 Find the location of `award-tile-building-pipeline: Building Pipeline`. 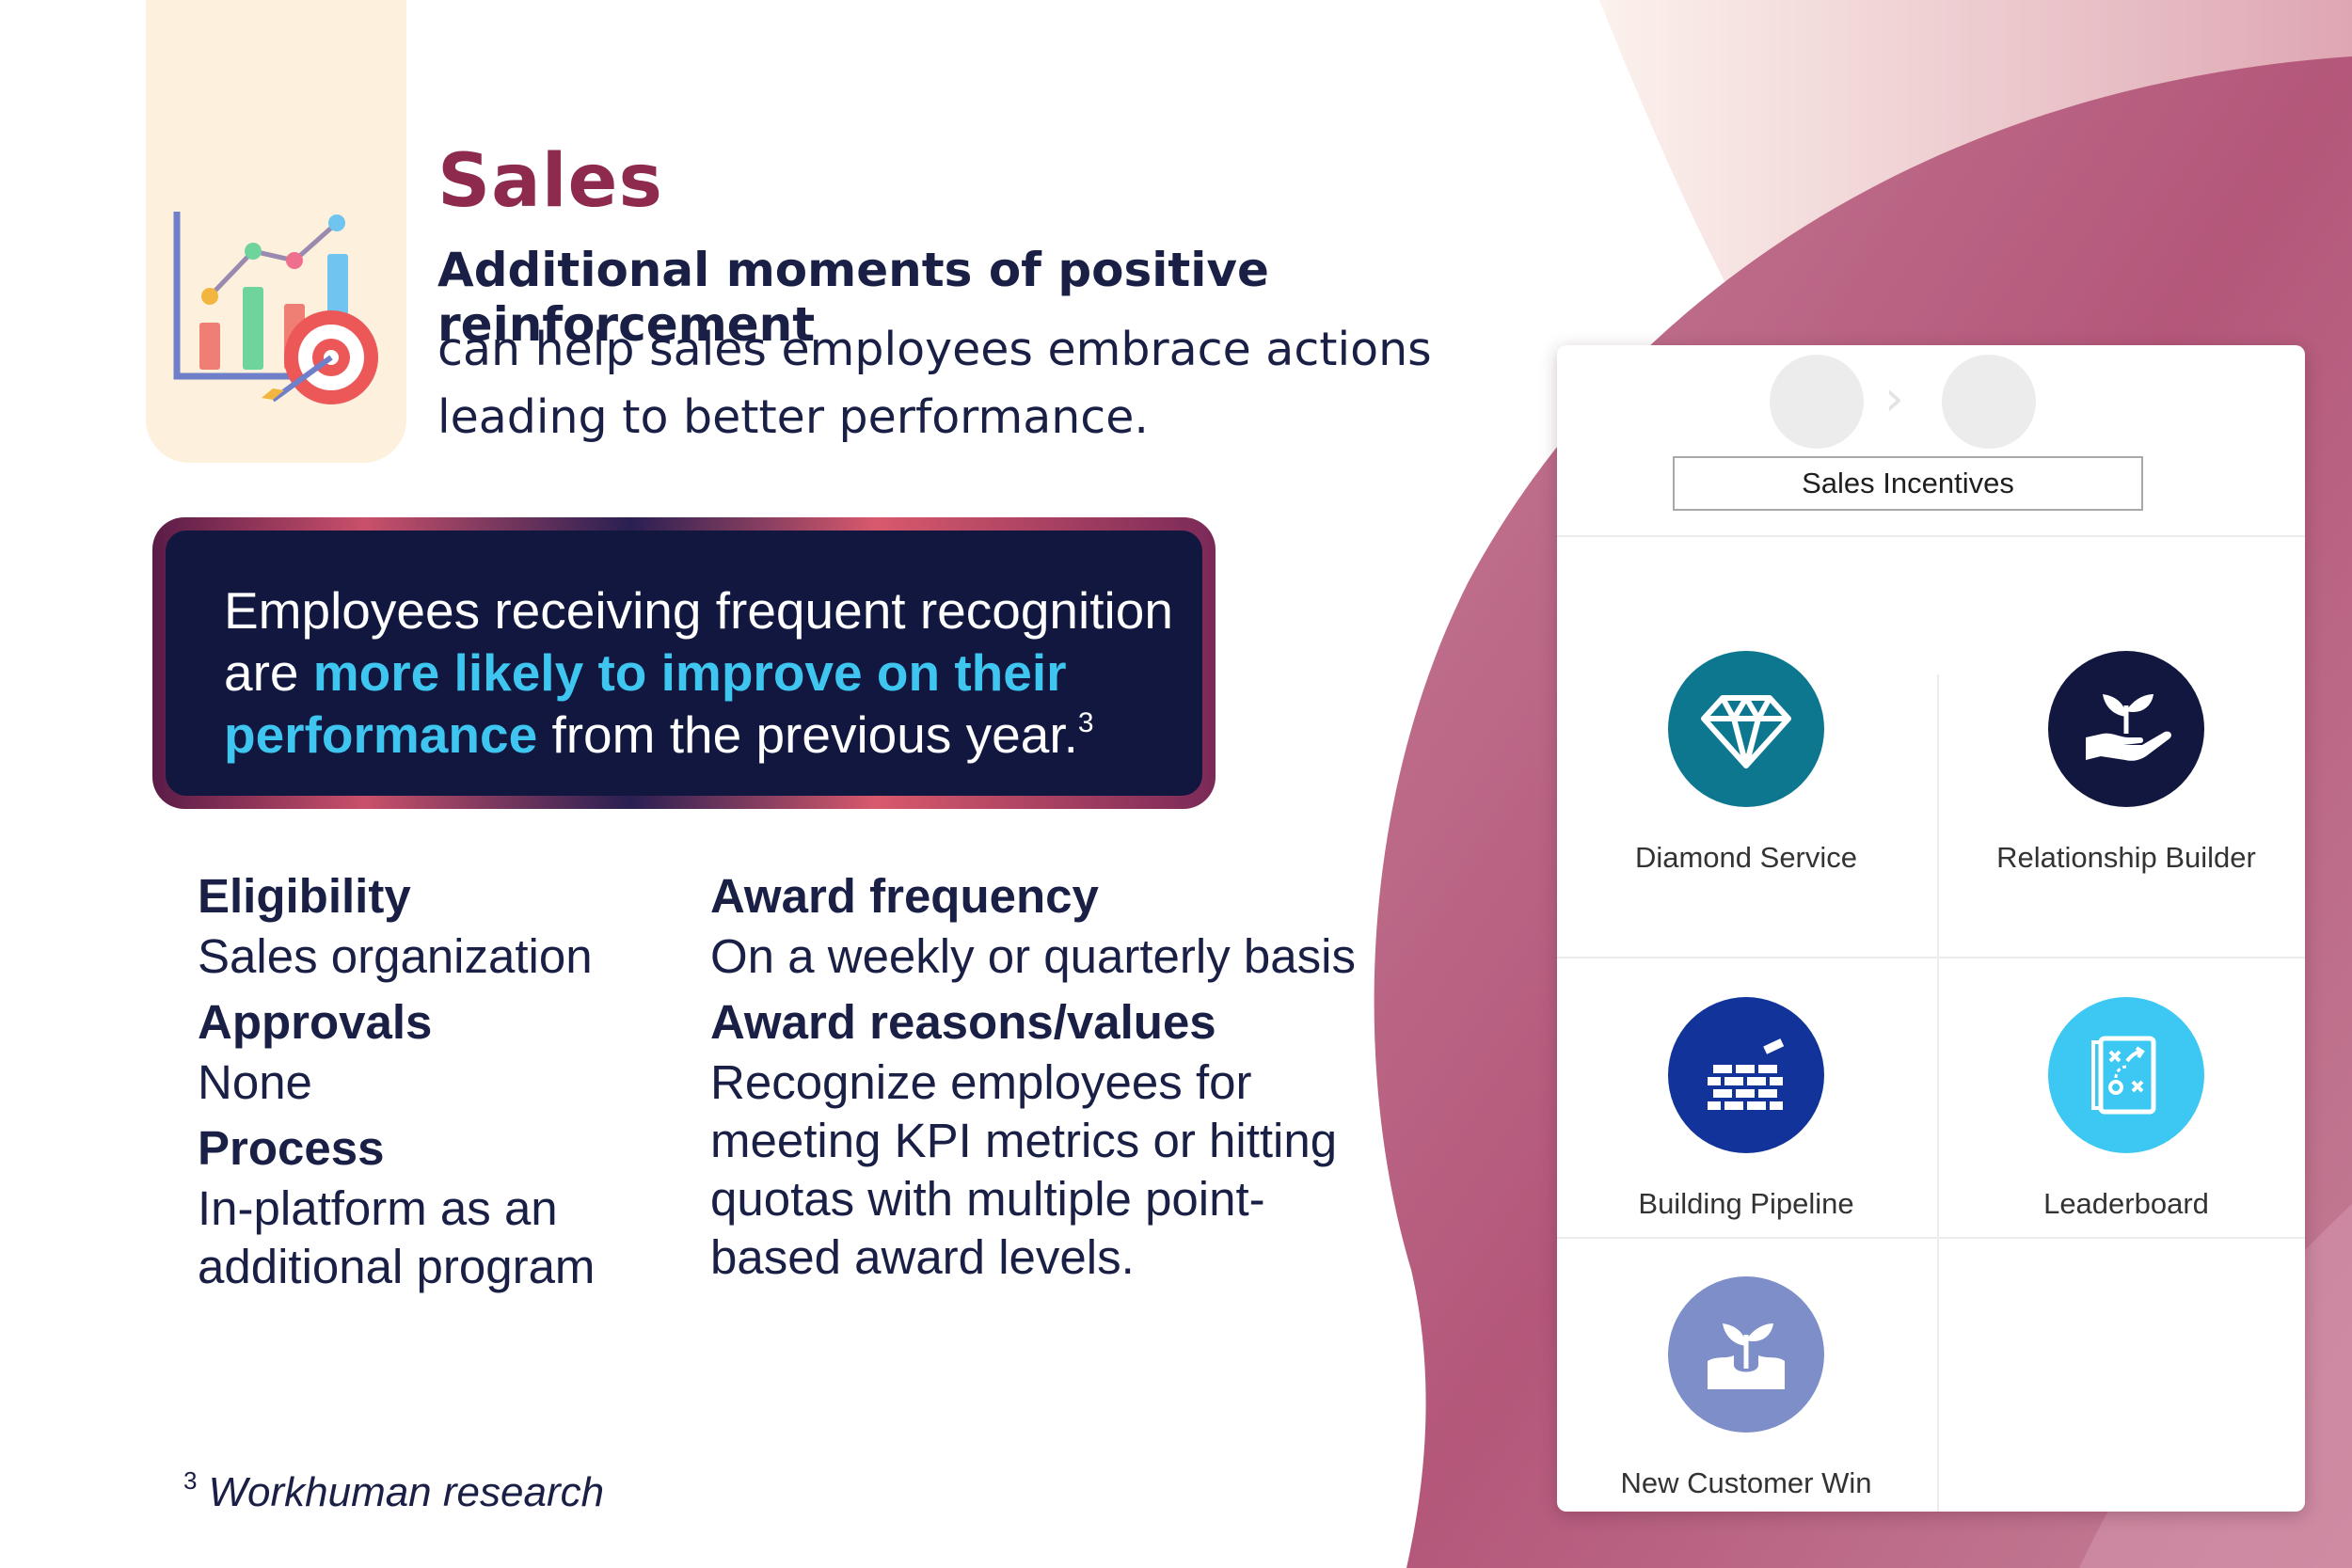

award-tile-building-pipeline: Building Pipeline is located at coordinates (1746, 1109).